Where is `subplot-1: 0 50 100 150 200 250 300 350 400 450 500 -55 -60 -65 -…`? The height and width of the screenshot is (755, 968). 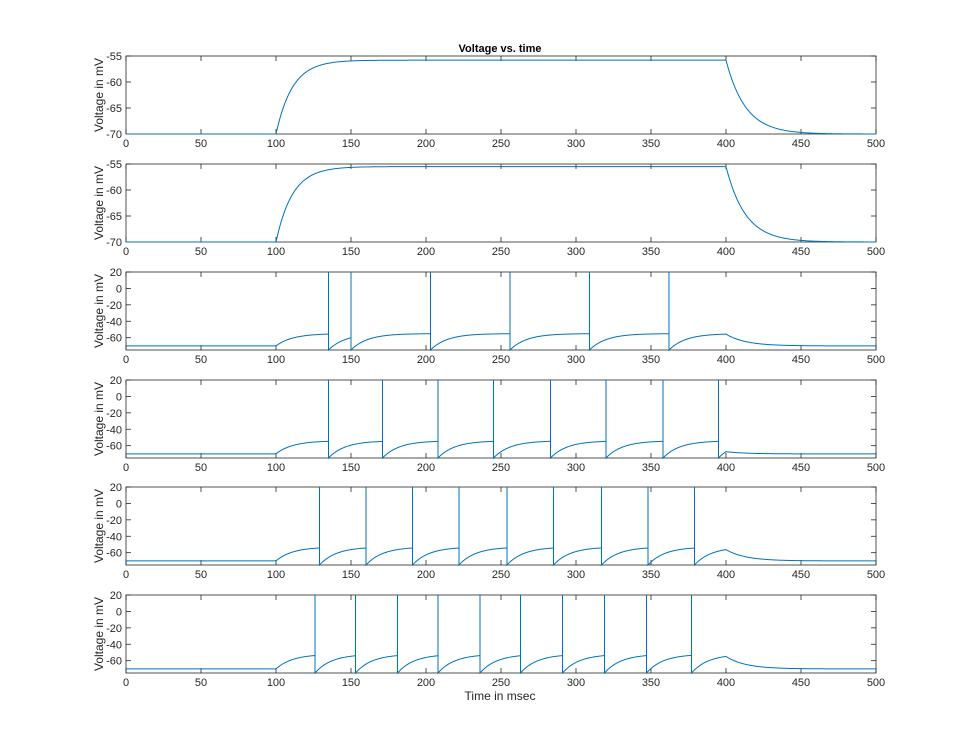 subplot-1: 0 50 100 150 200 250 300 350 400 450 500 -55 -60 -65 -… is located at coordinates (488, 100).